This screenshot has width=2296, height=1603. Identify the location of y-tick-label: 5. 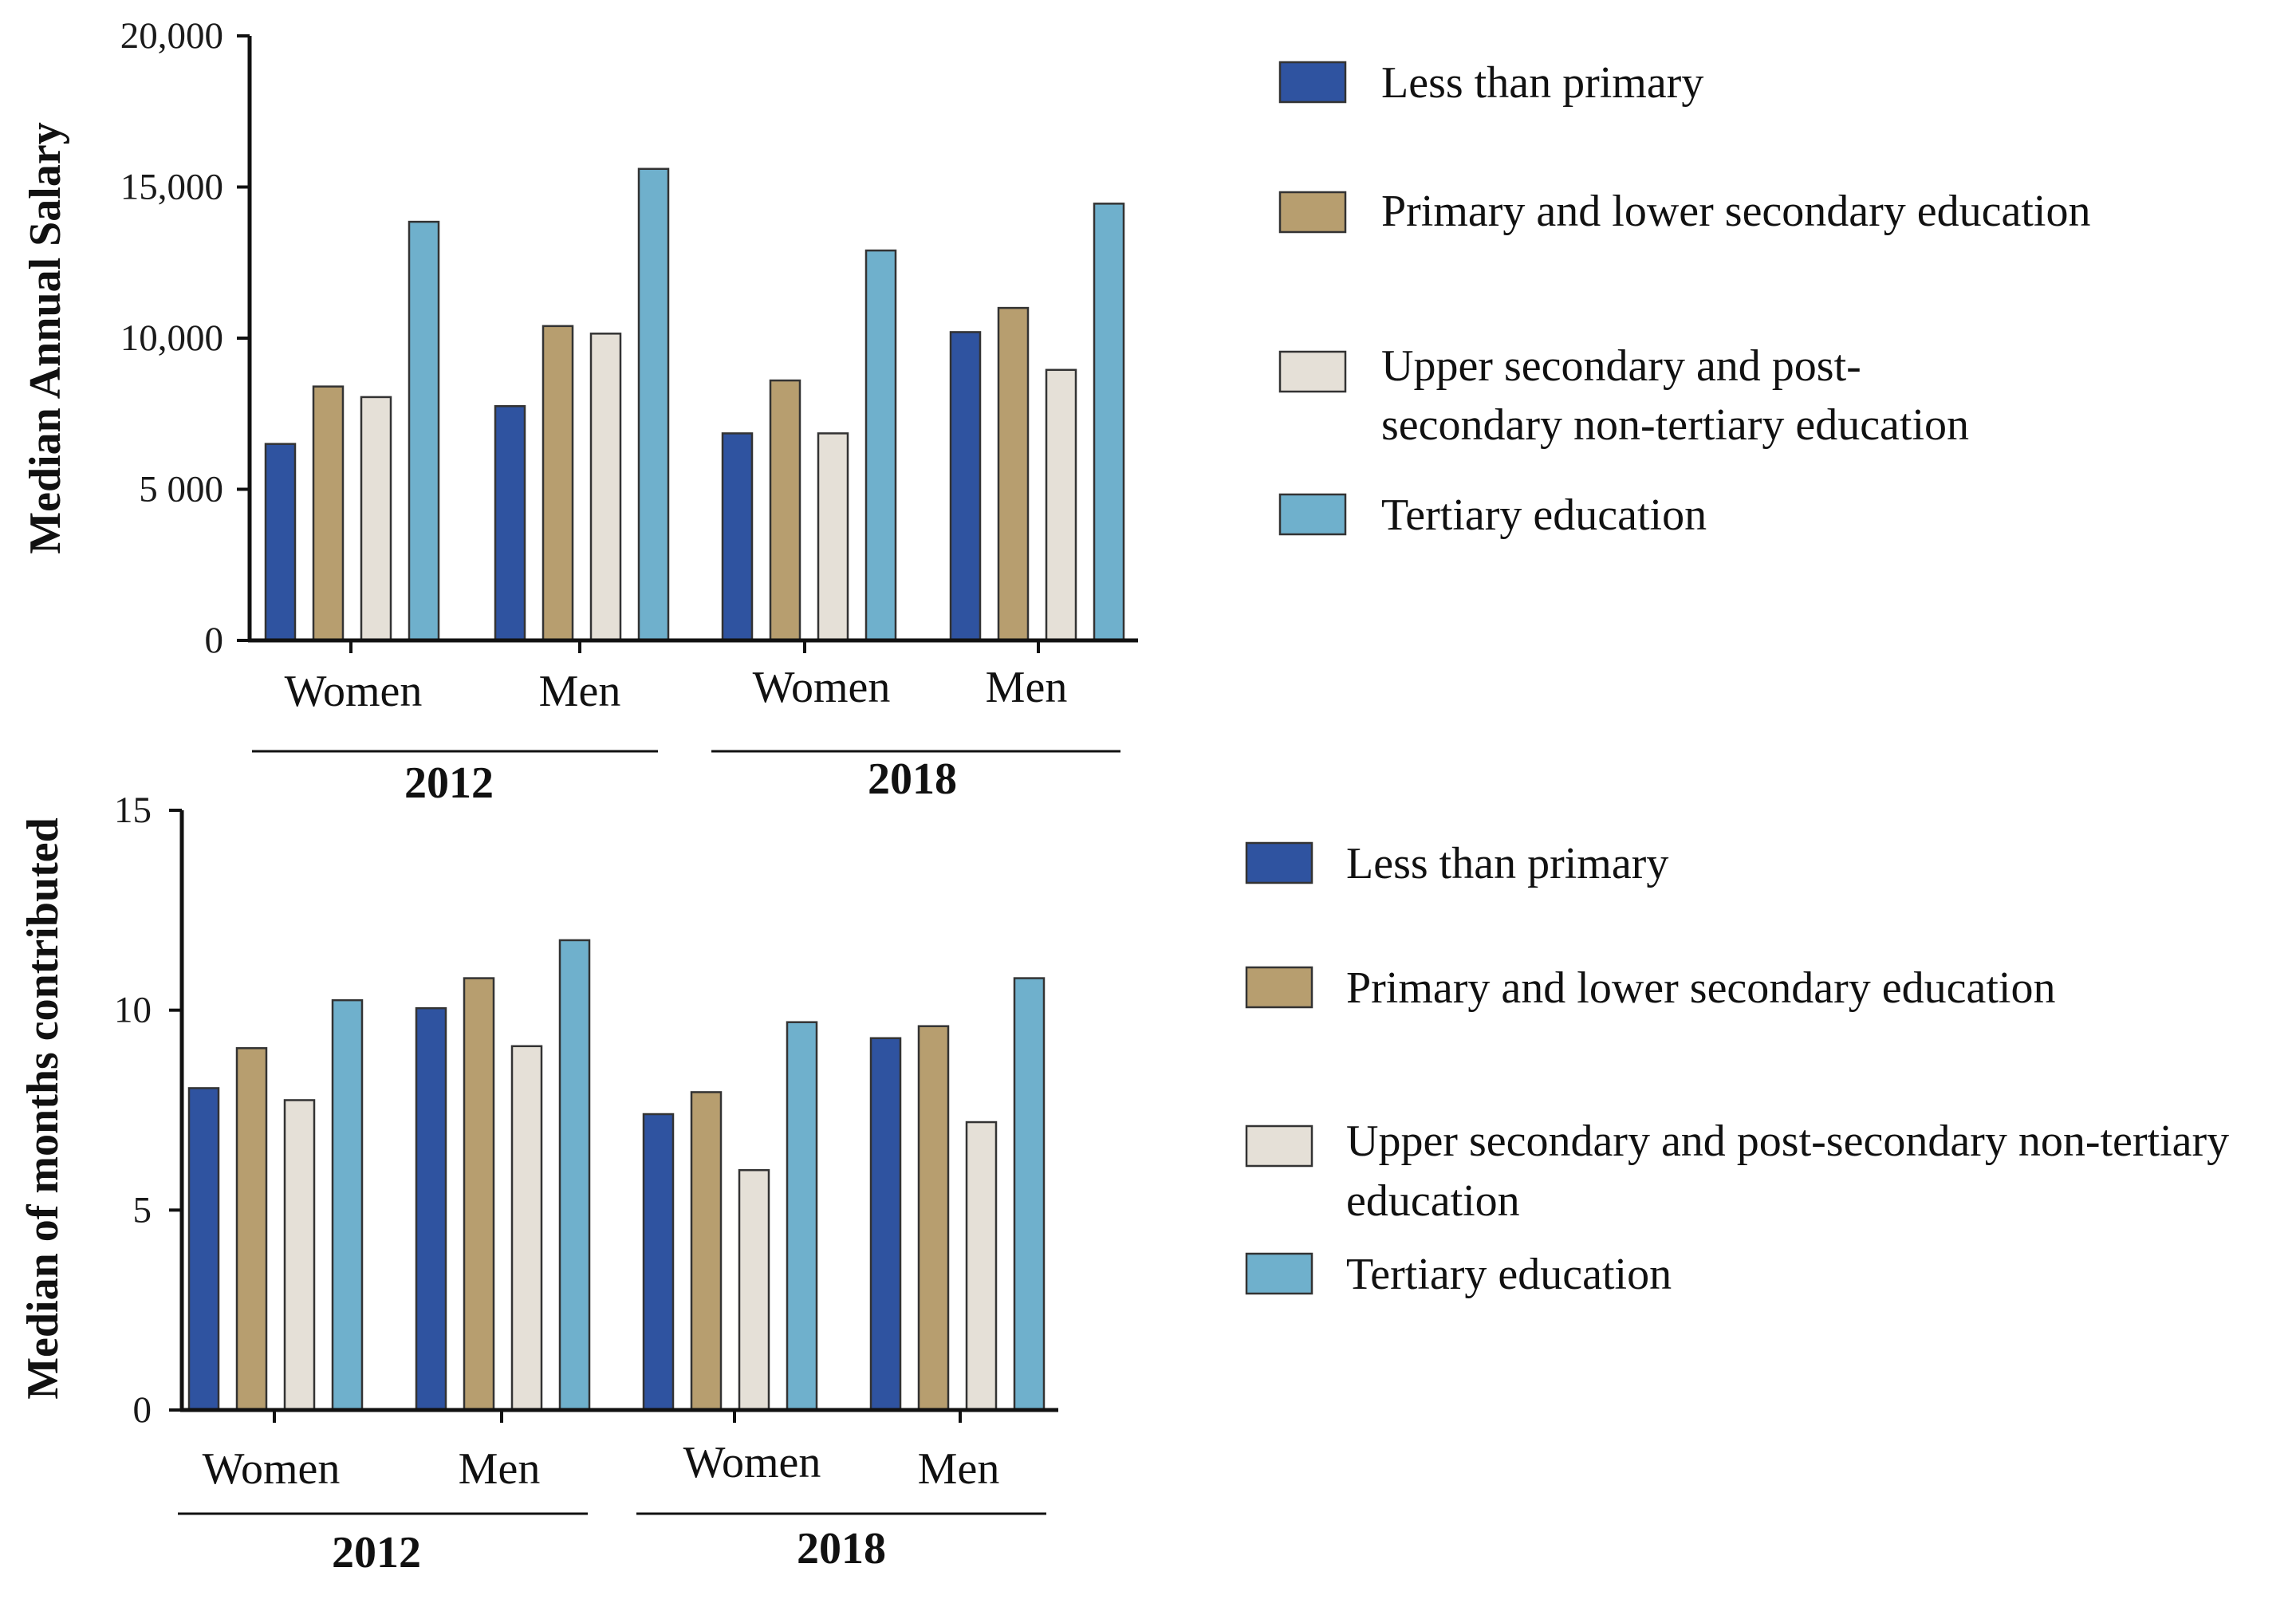
(142, 1210).